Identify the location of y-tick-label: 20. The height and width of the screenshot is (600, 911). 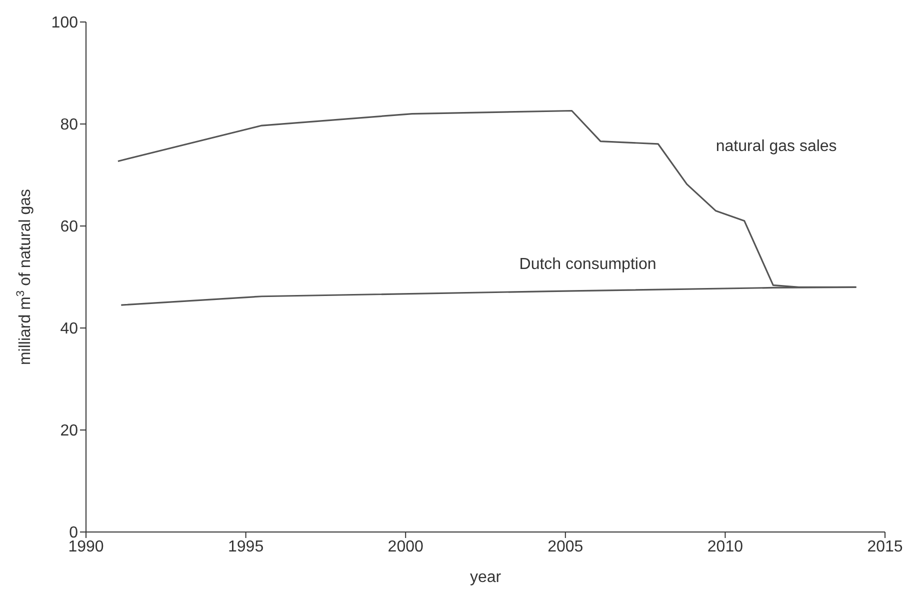
(69, 431).